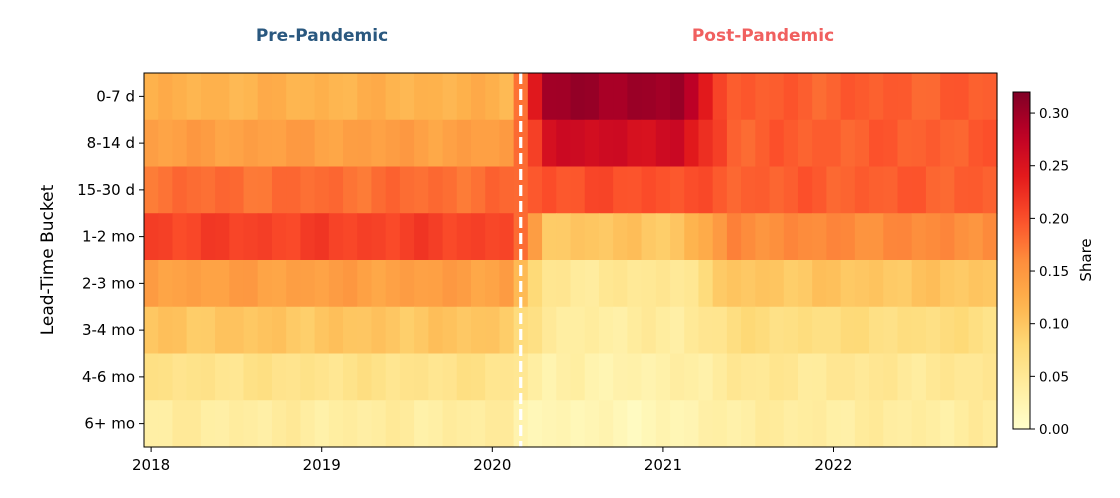 Image resolution: width=1120 pixels, height=498 pixels. Describe the element at coordinates (108, 237) in the screenshot. I see `y-tick-label: 1-2 mo` at that location.